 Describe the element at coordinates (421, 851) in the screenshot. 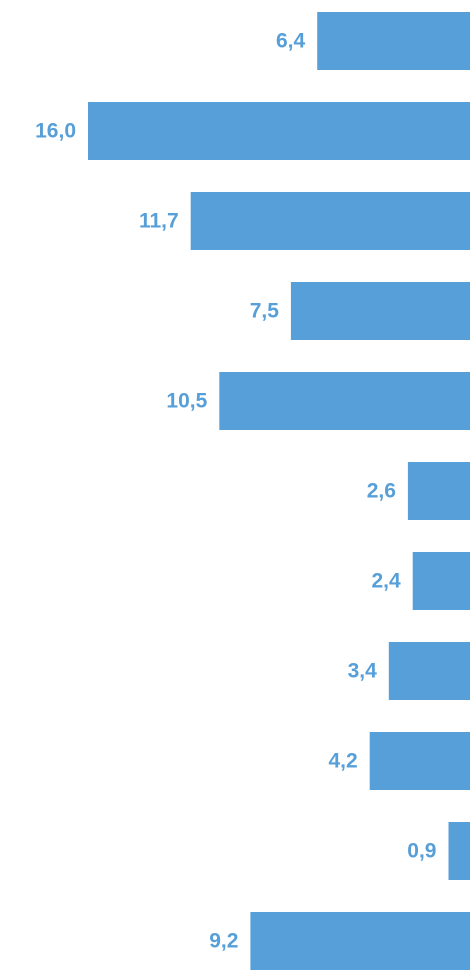

I see `bar-value-label: 0,9` at that location.